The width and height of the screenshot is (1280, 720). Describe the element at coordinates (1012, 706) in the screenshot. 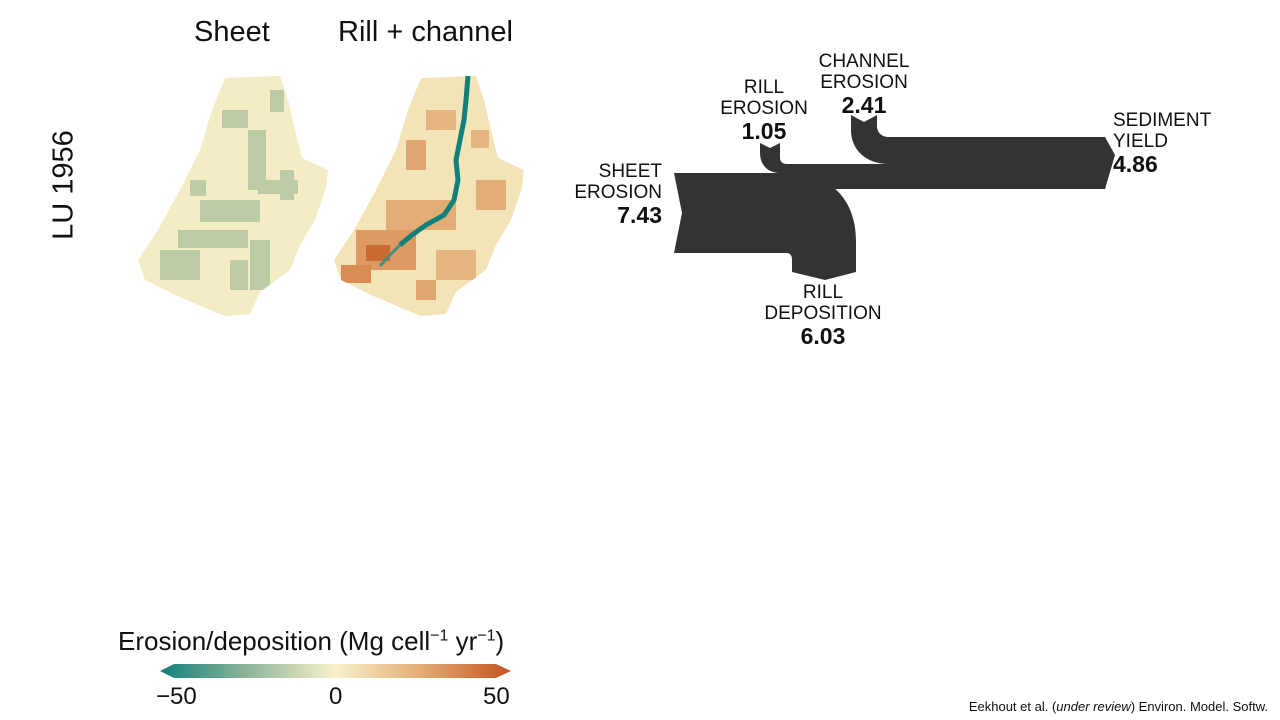

I see `citation-authors: Eekhout et al. (` at that location.